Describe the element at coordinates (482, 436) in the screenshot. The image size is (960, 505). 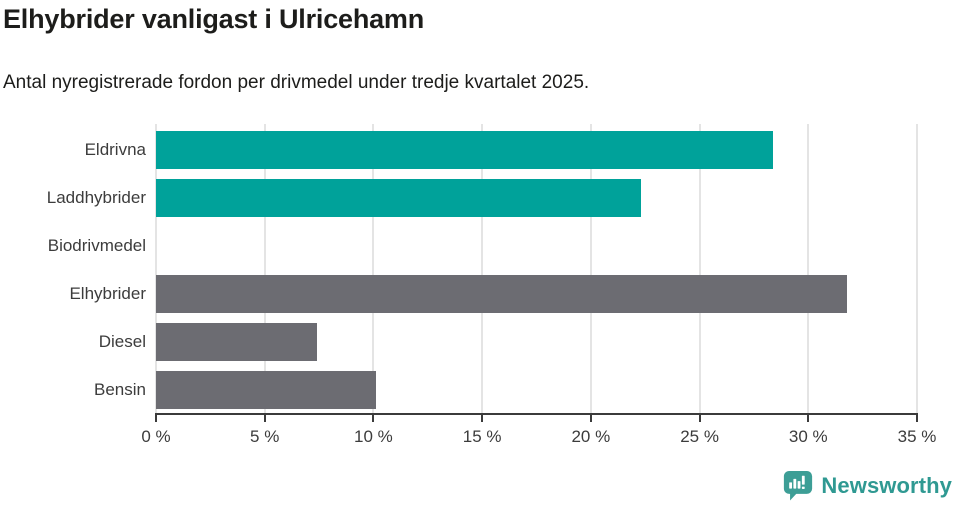
I see `x-tick-label-15: 15 %` at that location.